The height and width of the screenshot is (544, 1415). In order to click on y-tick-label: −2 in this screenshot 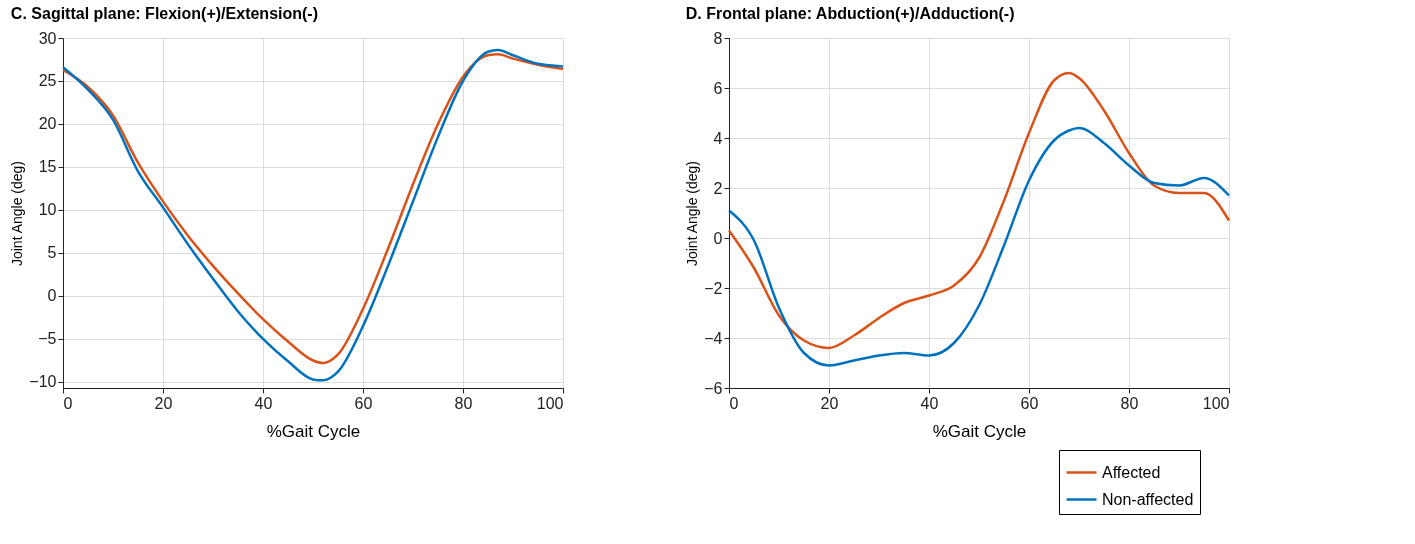, I will do `click(713, 288)`.